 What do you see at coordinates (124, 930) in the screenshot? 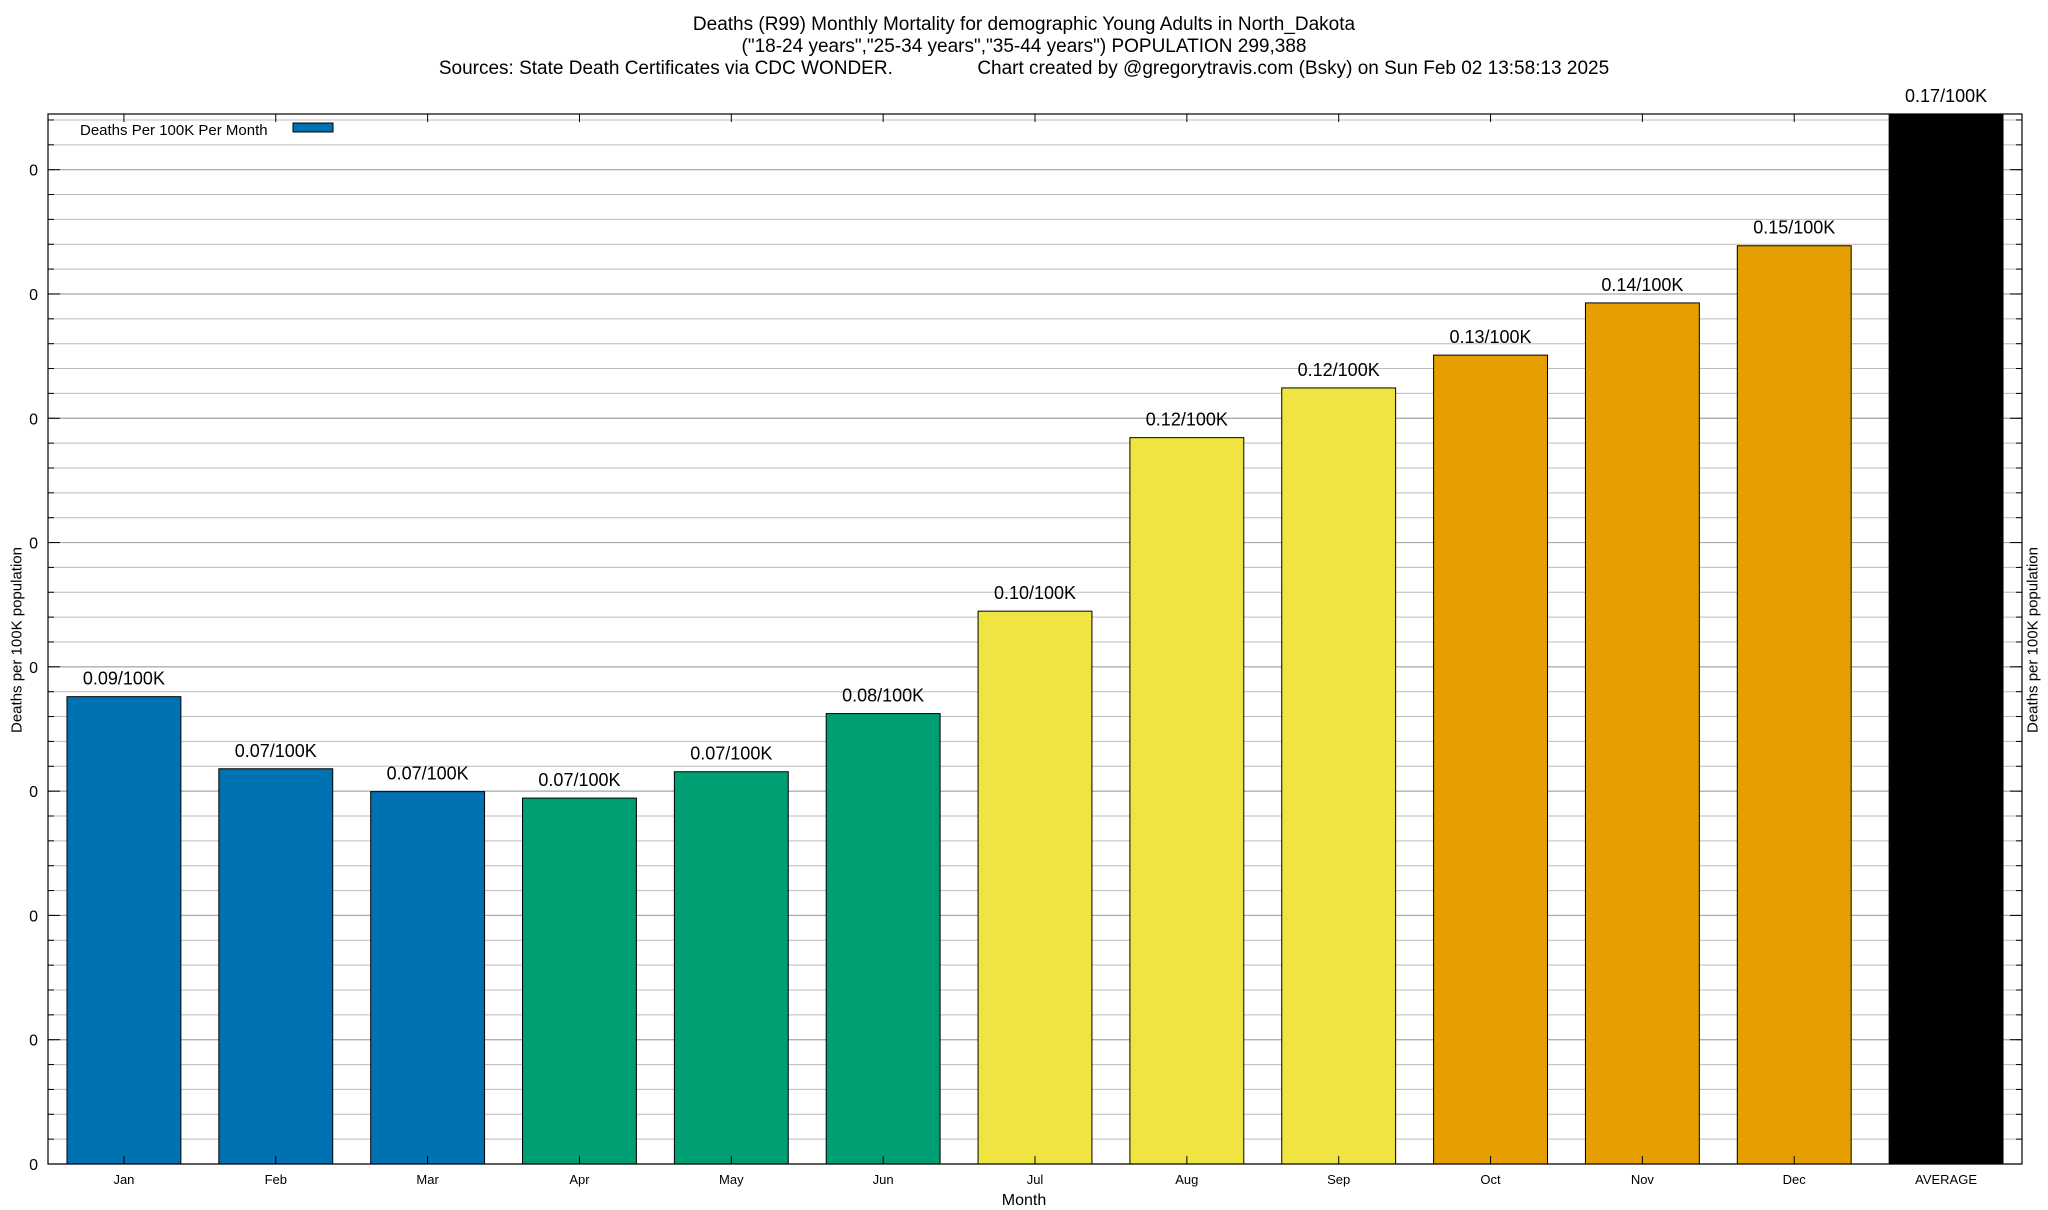
I see `bar-jan` at bounding box center [124, 930].